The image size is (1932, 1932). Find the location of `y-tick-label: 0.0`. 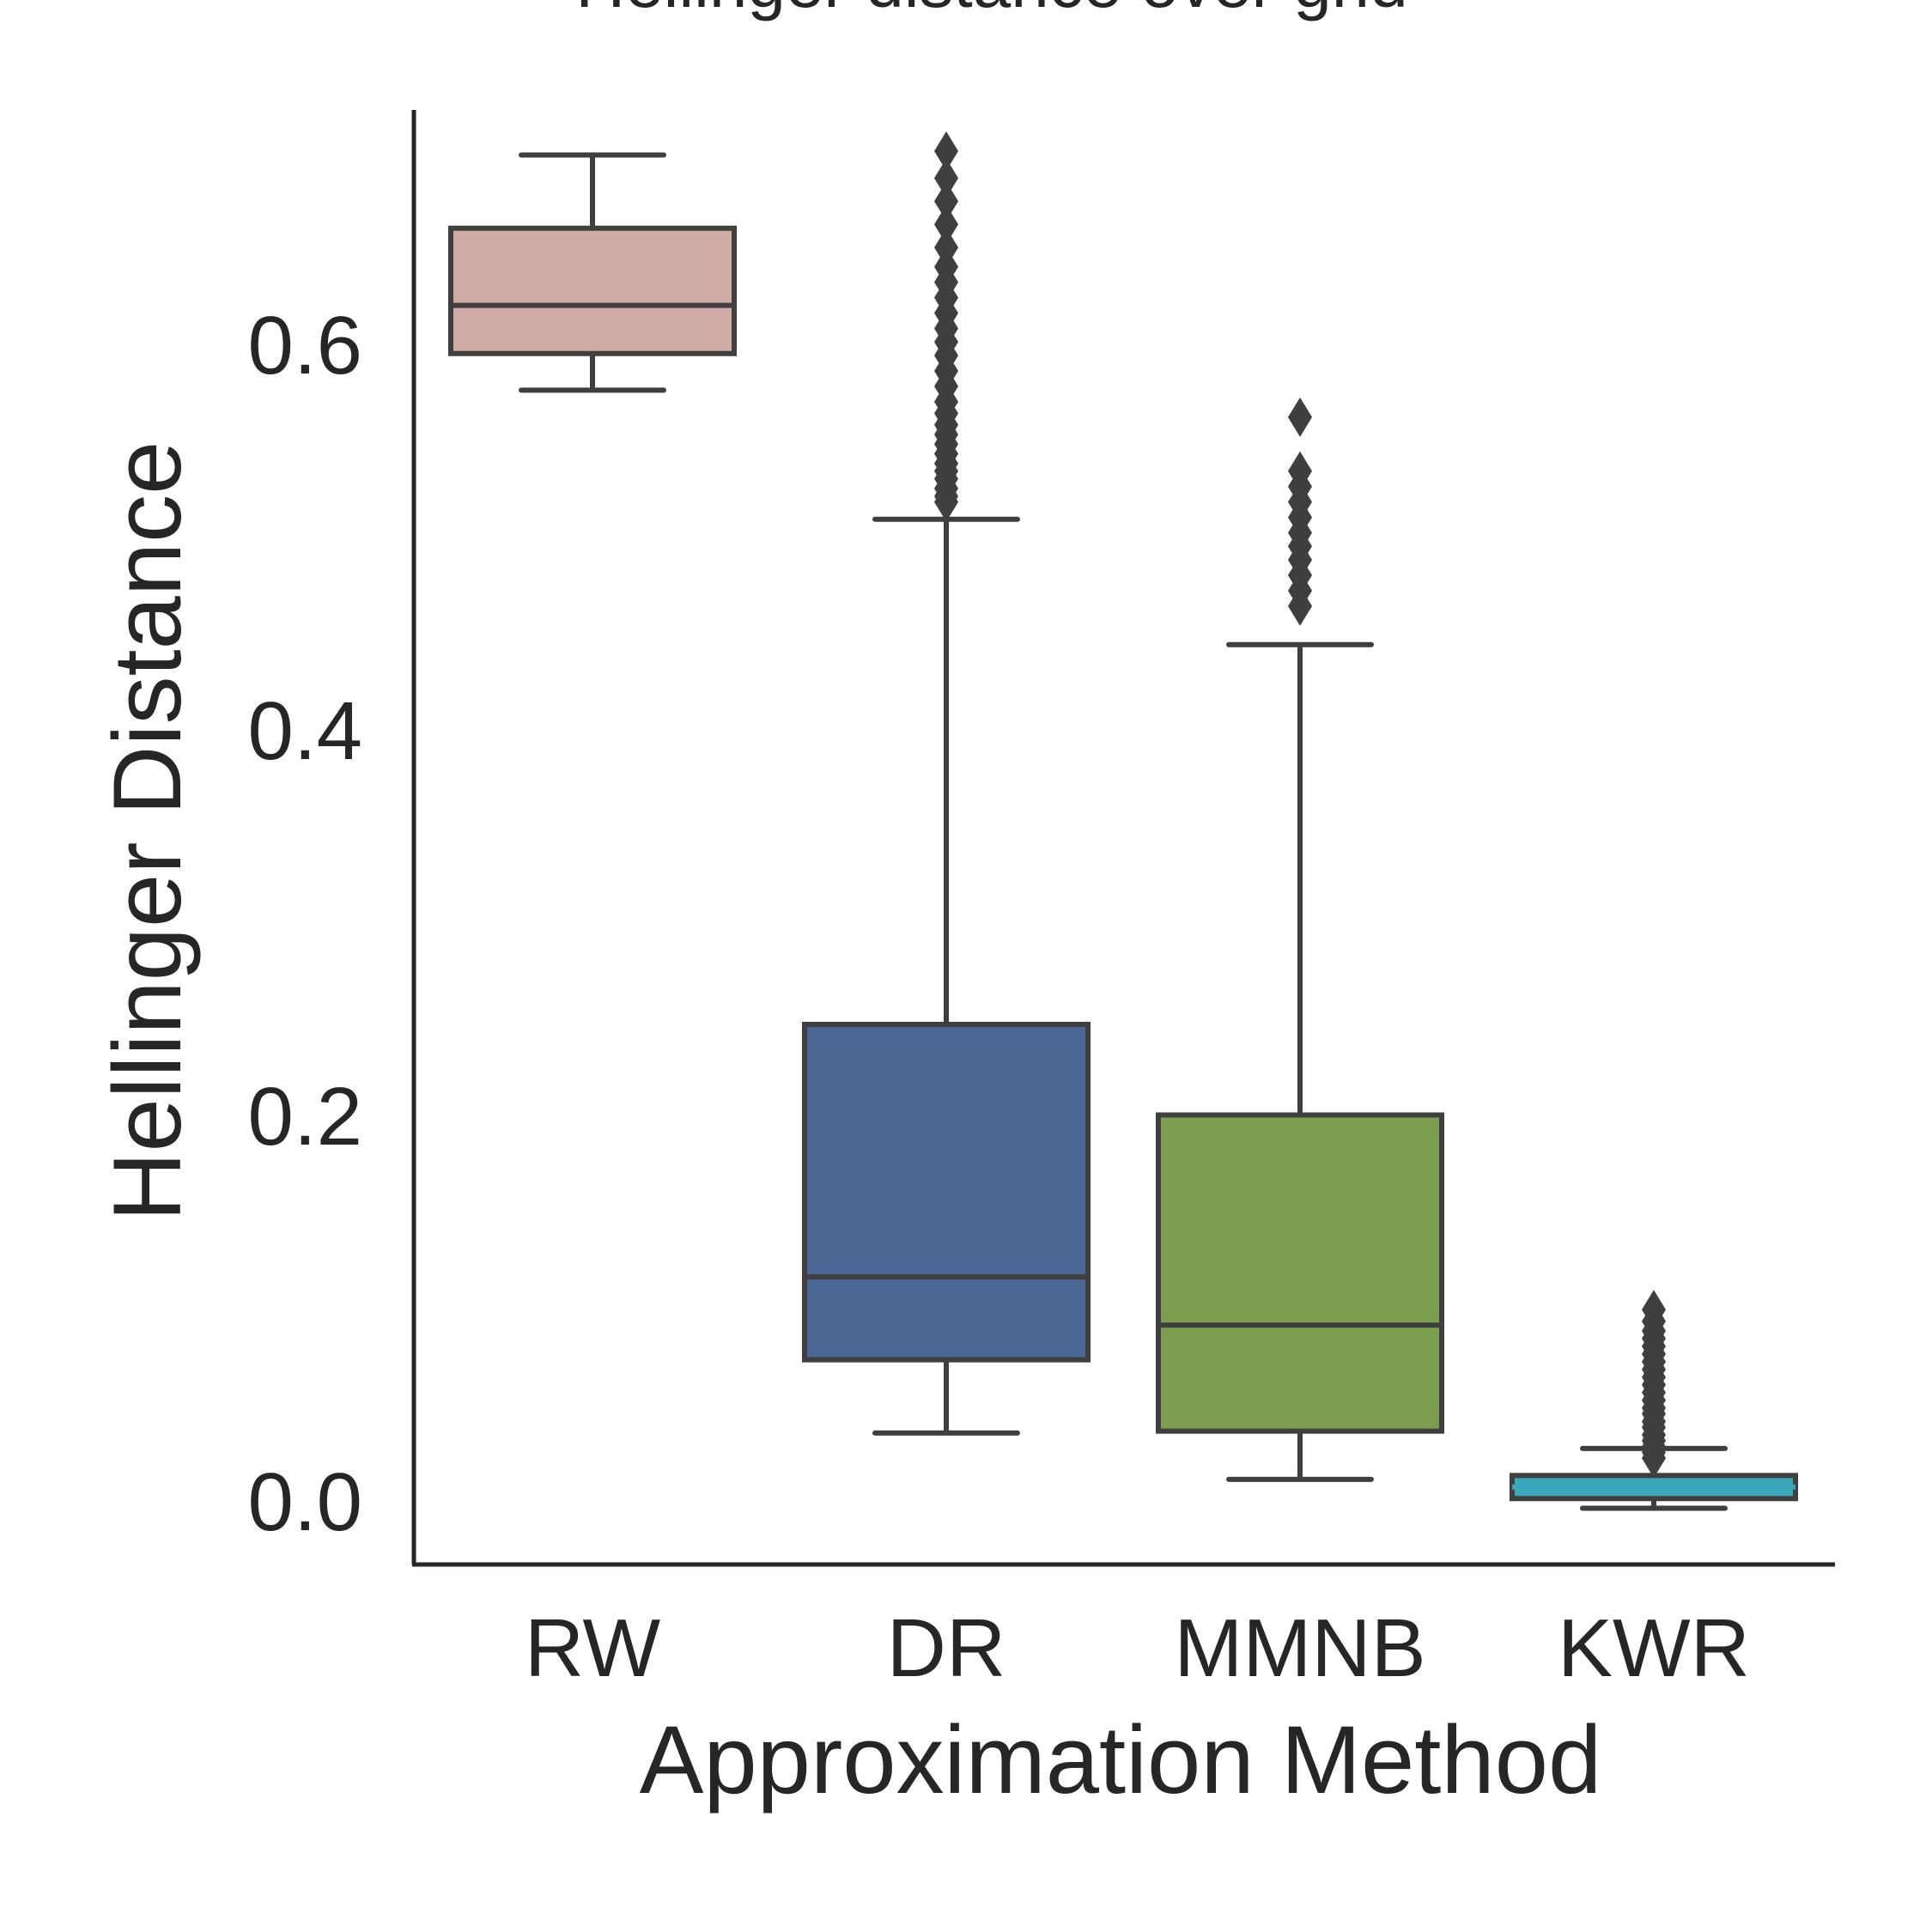

y-tick-label: 0.0 is located at coordinates (305, 1502).